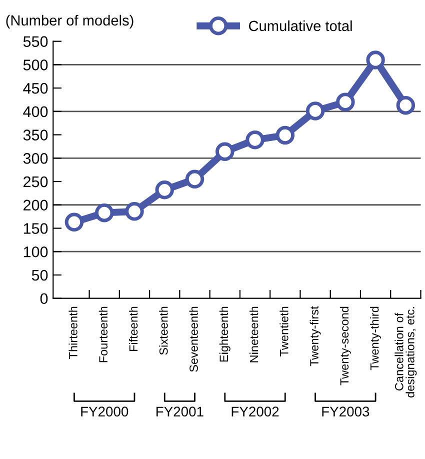 The image size is (425, 459). What do you see at coordinates (315, 336) in the screenshot?
I see `x-tick-label: Twenty-first` at bounding box center [315, 336].